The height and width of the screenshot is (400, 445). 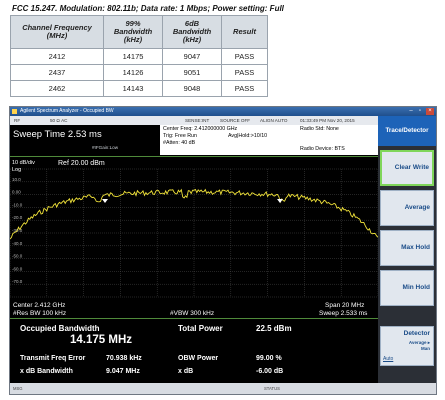 What do you see at coordinates (67, 111) in the screenshot?
I see `window-title: Agilent Spectrum Analyzer - Occupied BW` at bounding box center [67, 111].